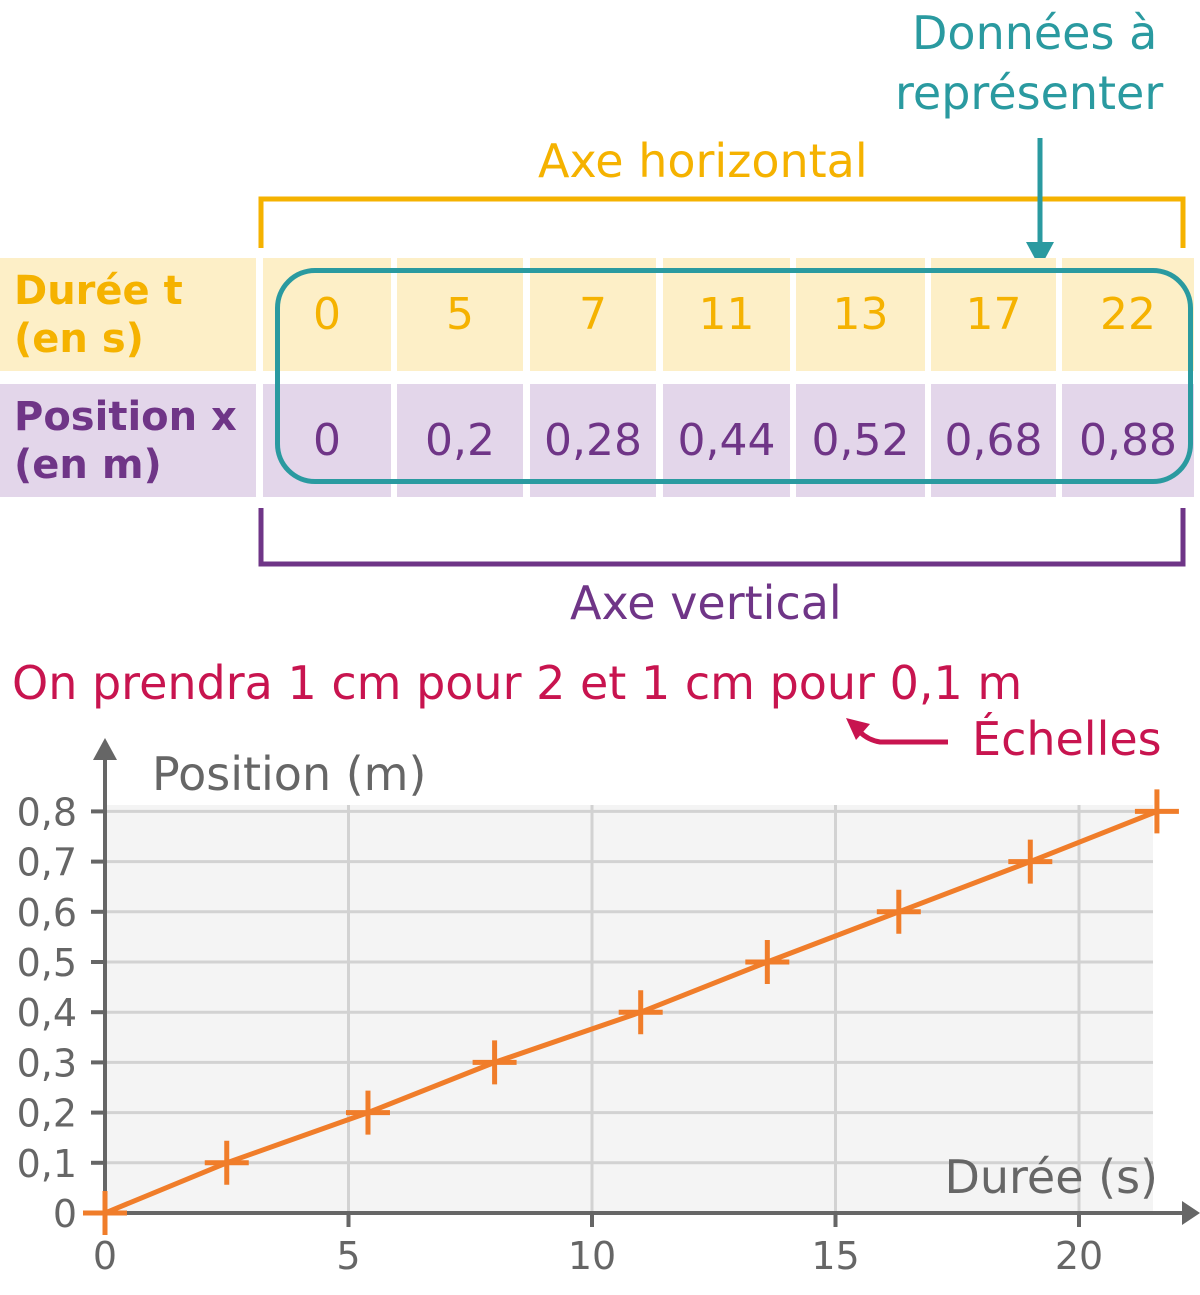  I want to click on position-cell-2: 0,28, so click(593, 440).